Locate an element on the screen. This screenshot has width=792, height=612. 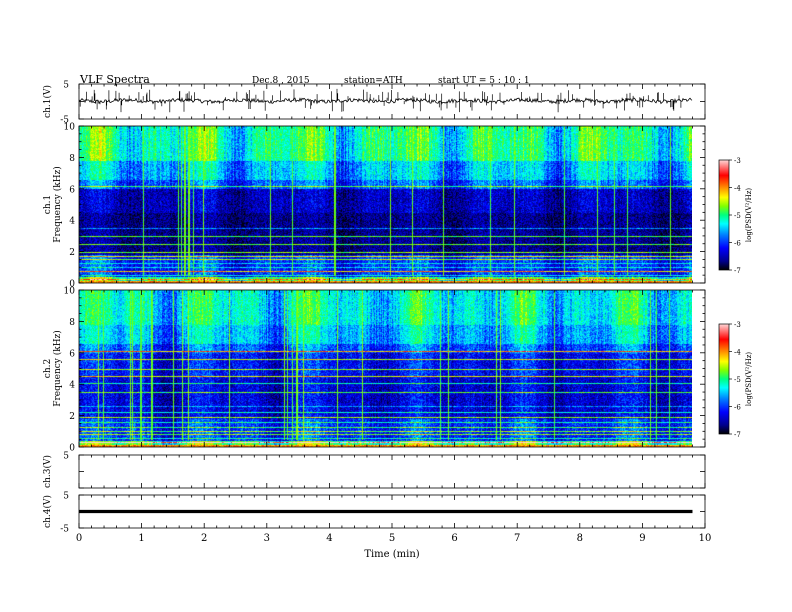
x-tick-label: 3 is located at coordinates (267, 538).